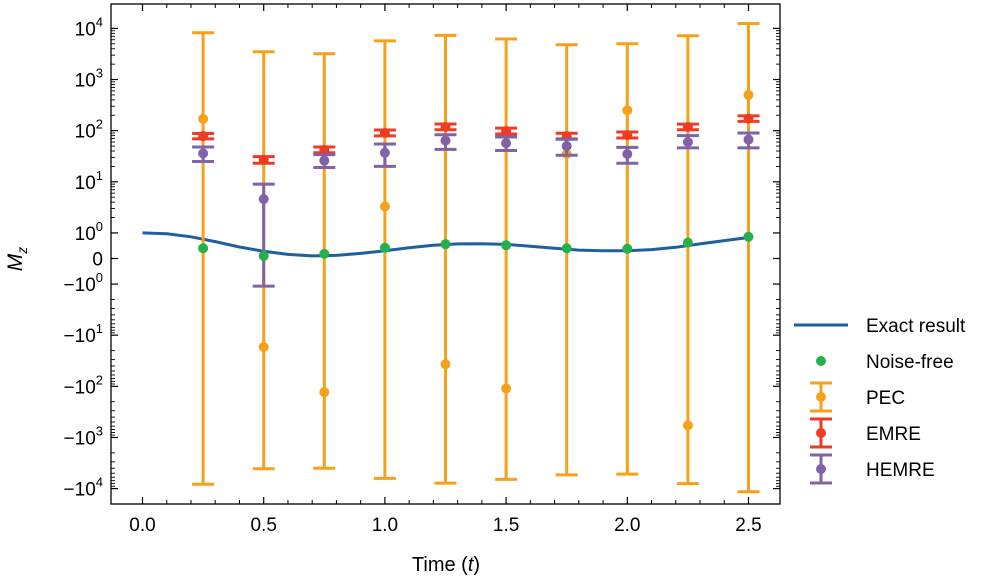 This screenshot has width=998, height=580. What do you see at coordinates (263, 525) in the screenshot?
I see `x-tick-label: 0.5` at bounding box center [263, 525].